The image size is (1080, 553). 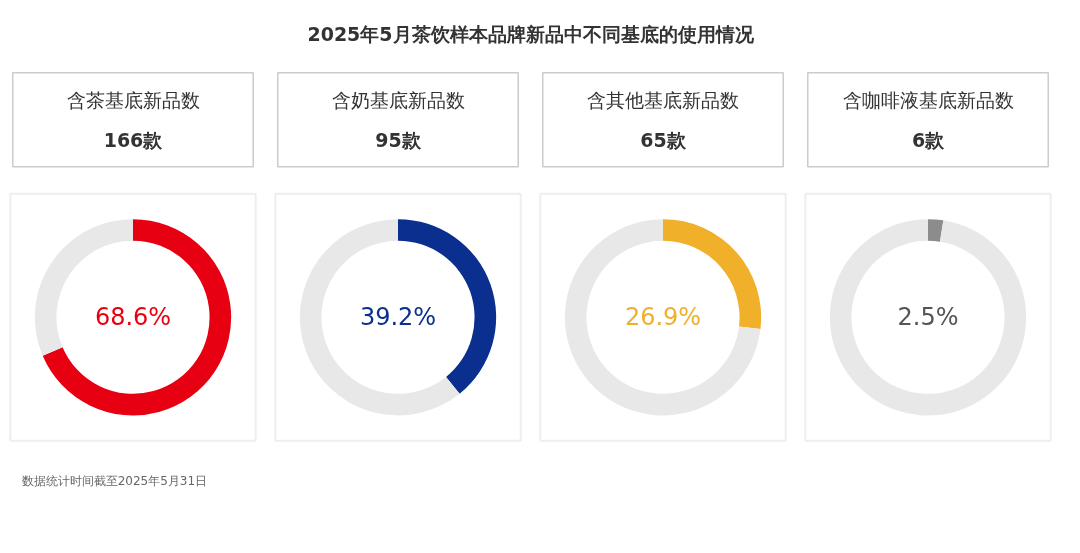 I want to click on chart-title: 含其他基底新品数, so click(x=663, y=100).